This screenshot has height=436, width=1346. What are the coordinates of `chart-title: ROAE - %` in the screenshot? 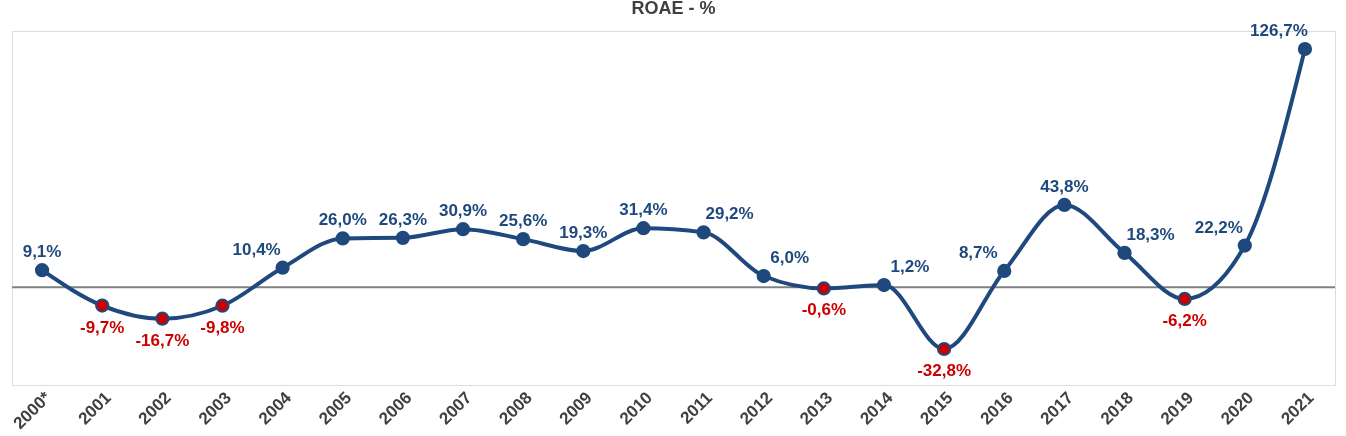 It's located at (673, 9).